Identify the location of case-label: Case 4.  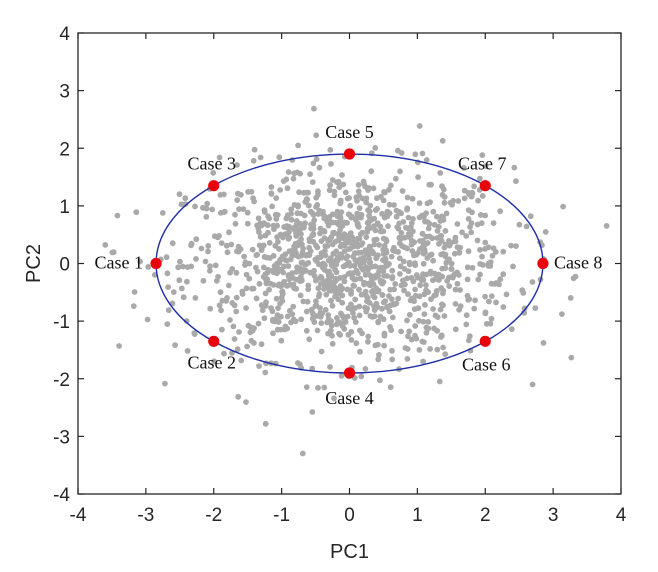
(349, 398).